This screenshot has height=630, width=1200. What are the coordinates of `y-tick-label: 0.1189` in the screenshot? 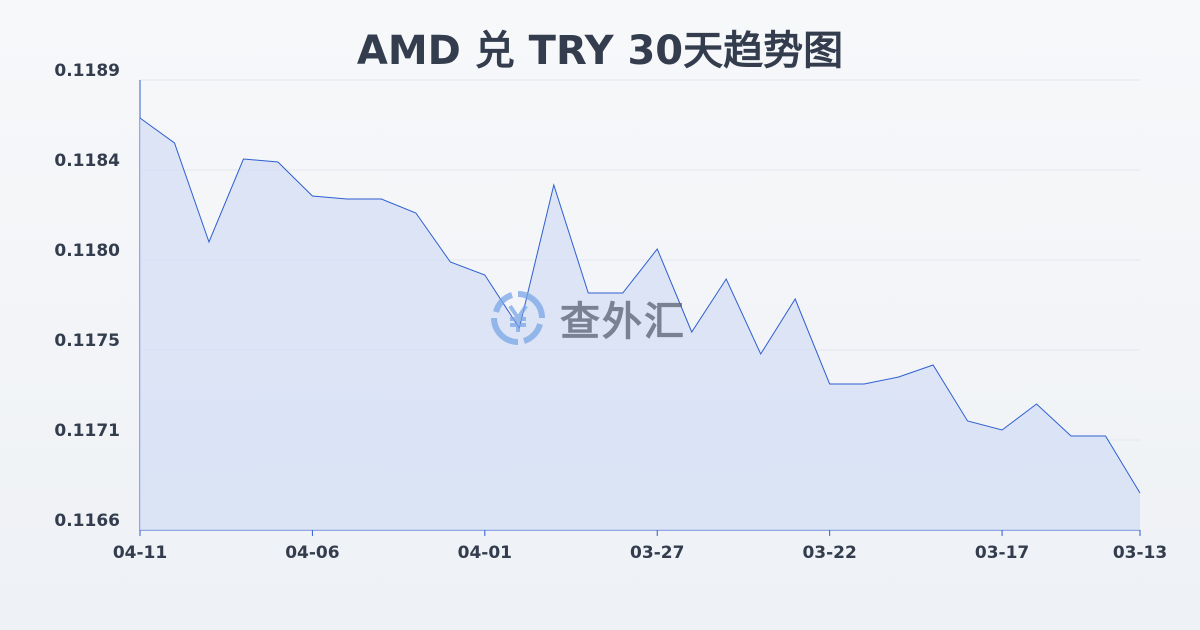 It's located at (87, 71).